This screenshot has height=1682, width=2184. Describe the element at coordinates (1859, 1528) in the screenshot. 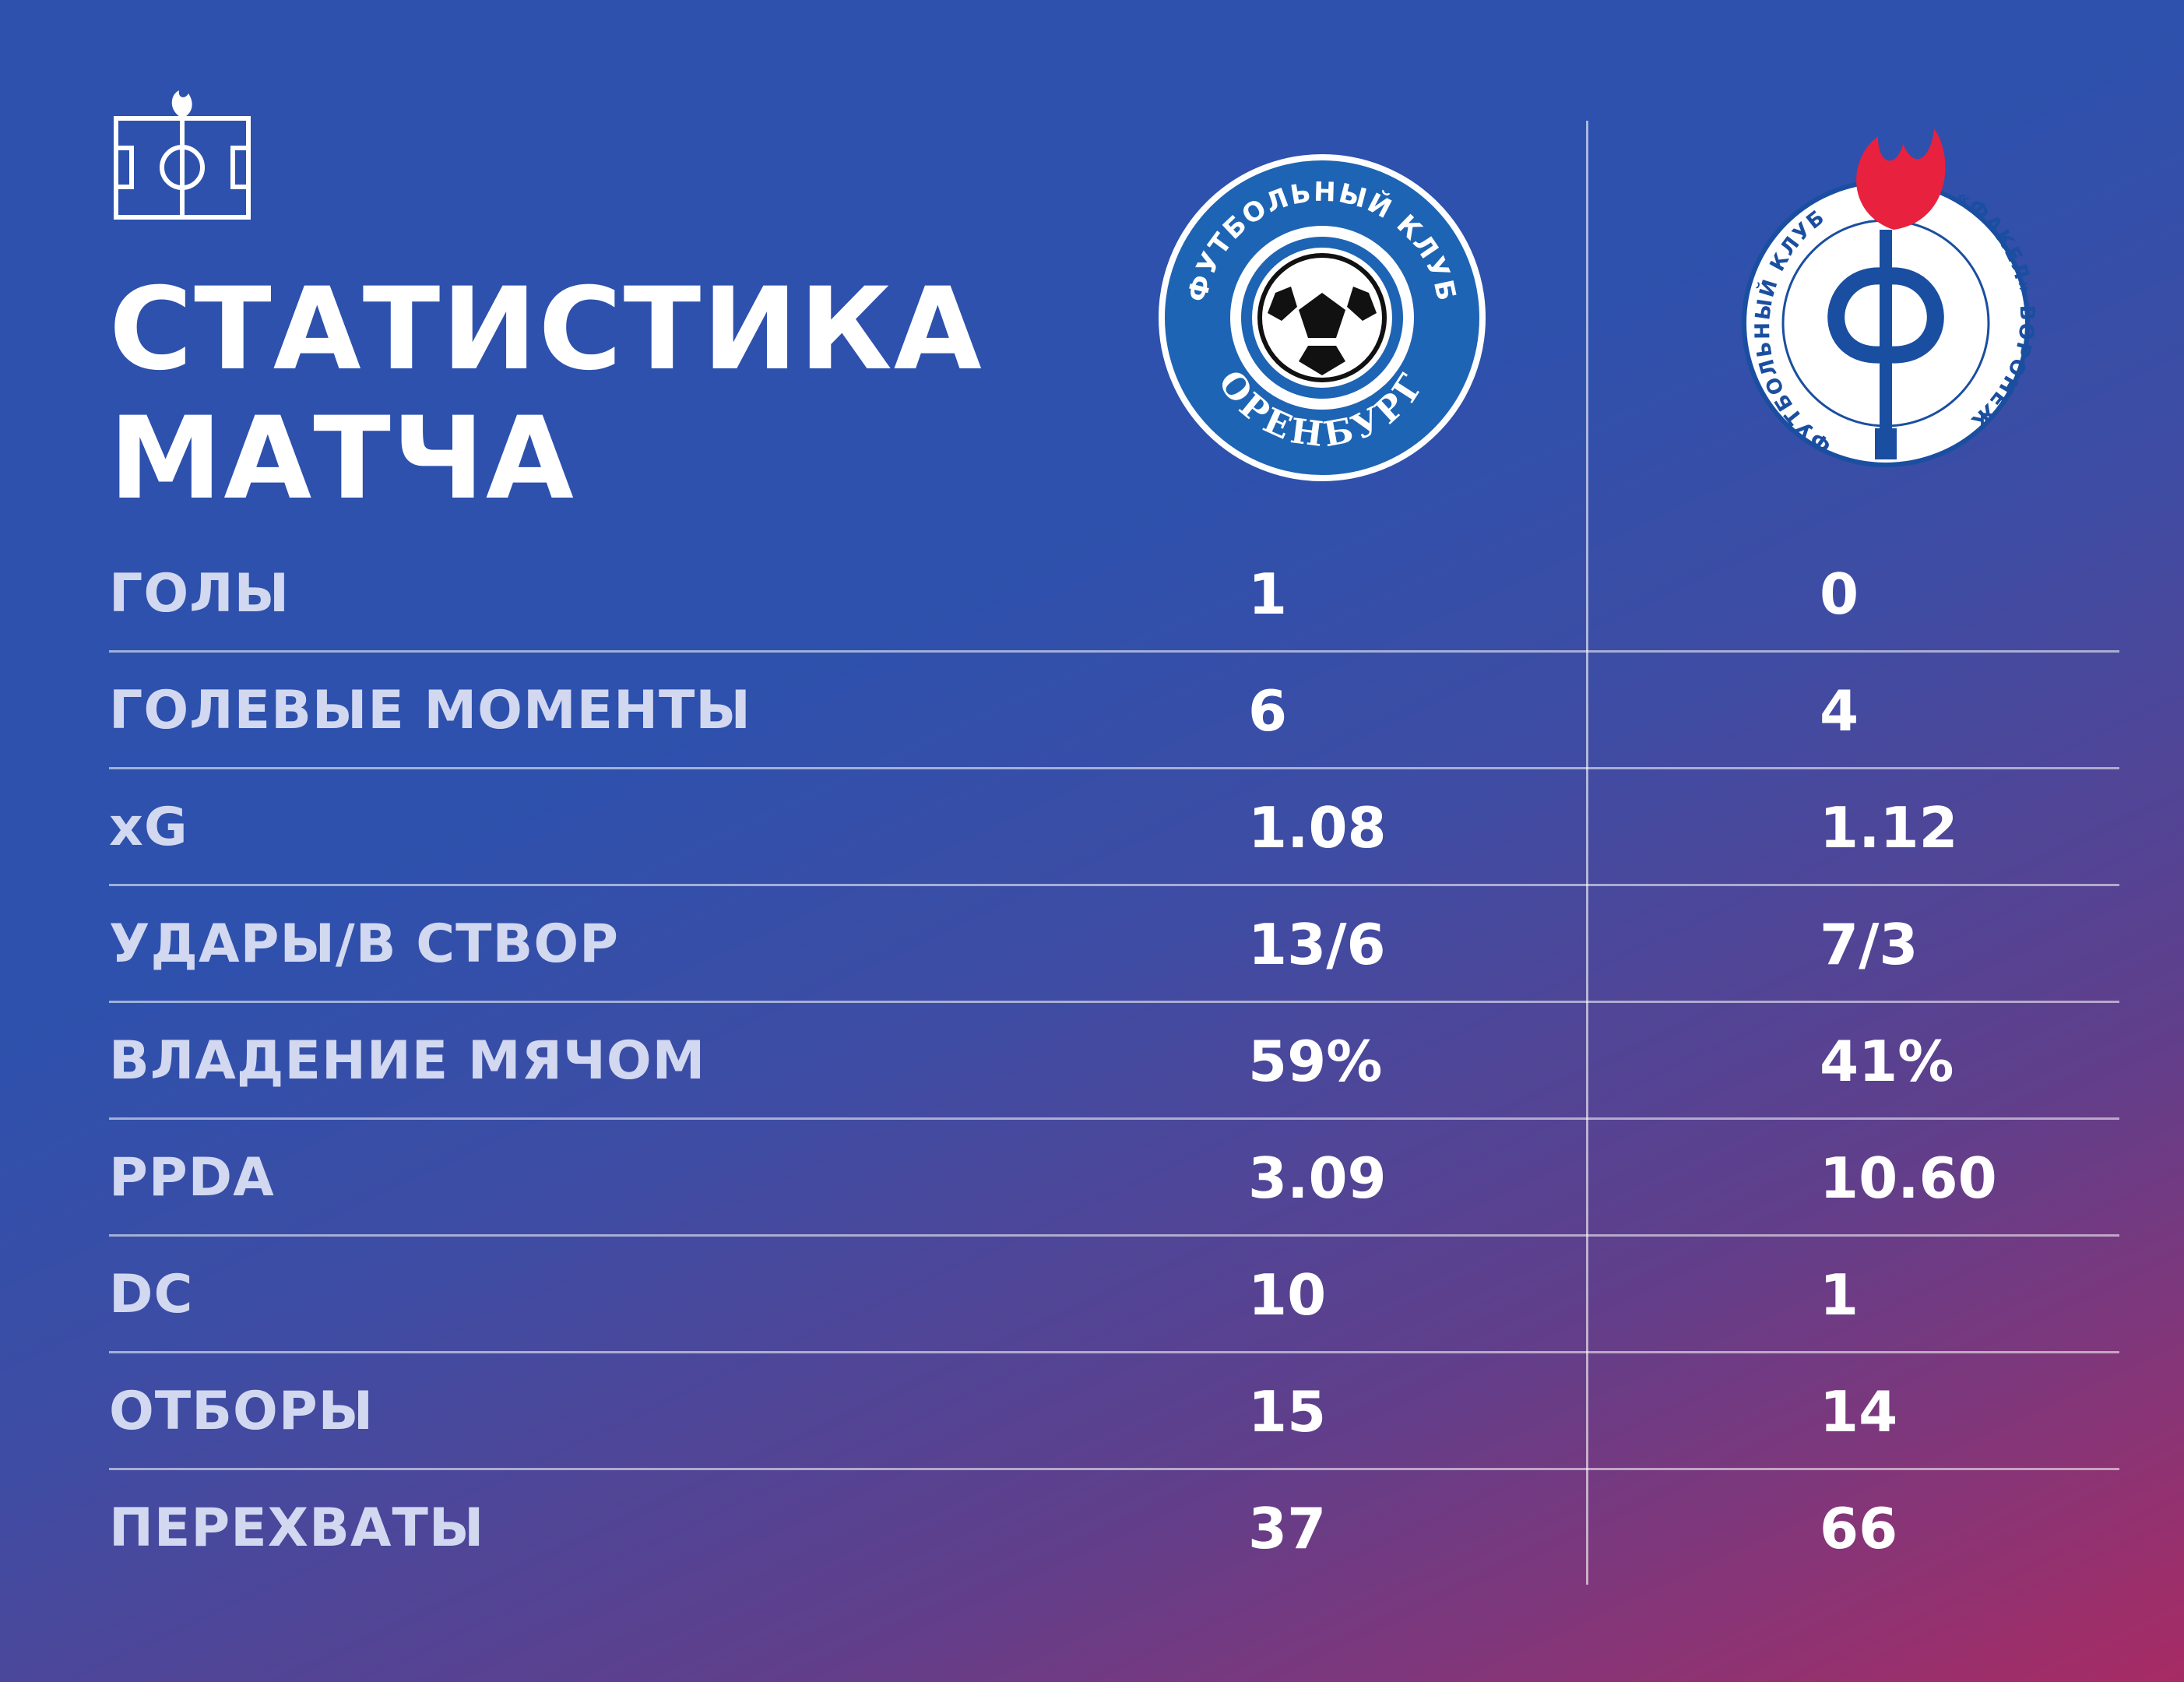

I see `stat-away-value: 66` at that location.